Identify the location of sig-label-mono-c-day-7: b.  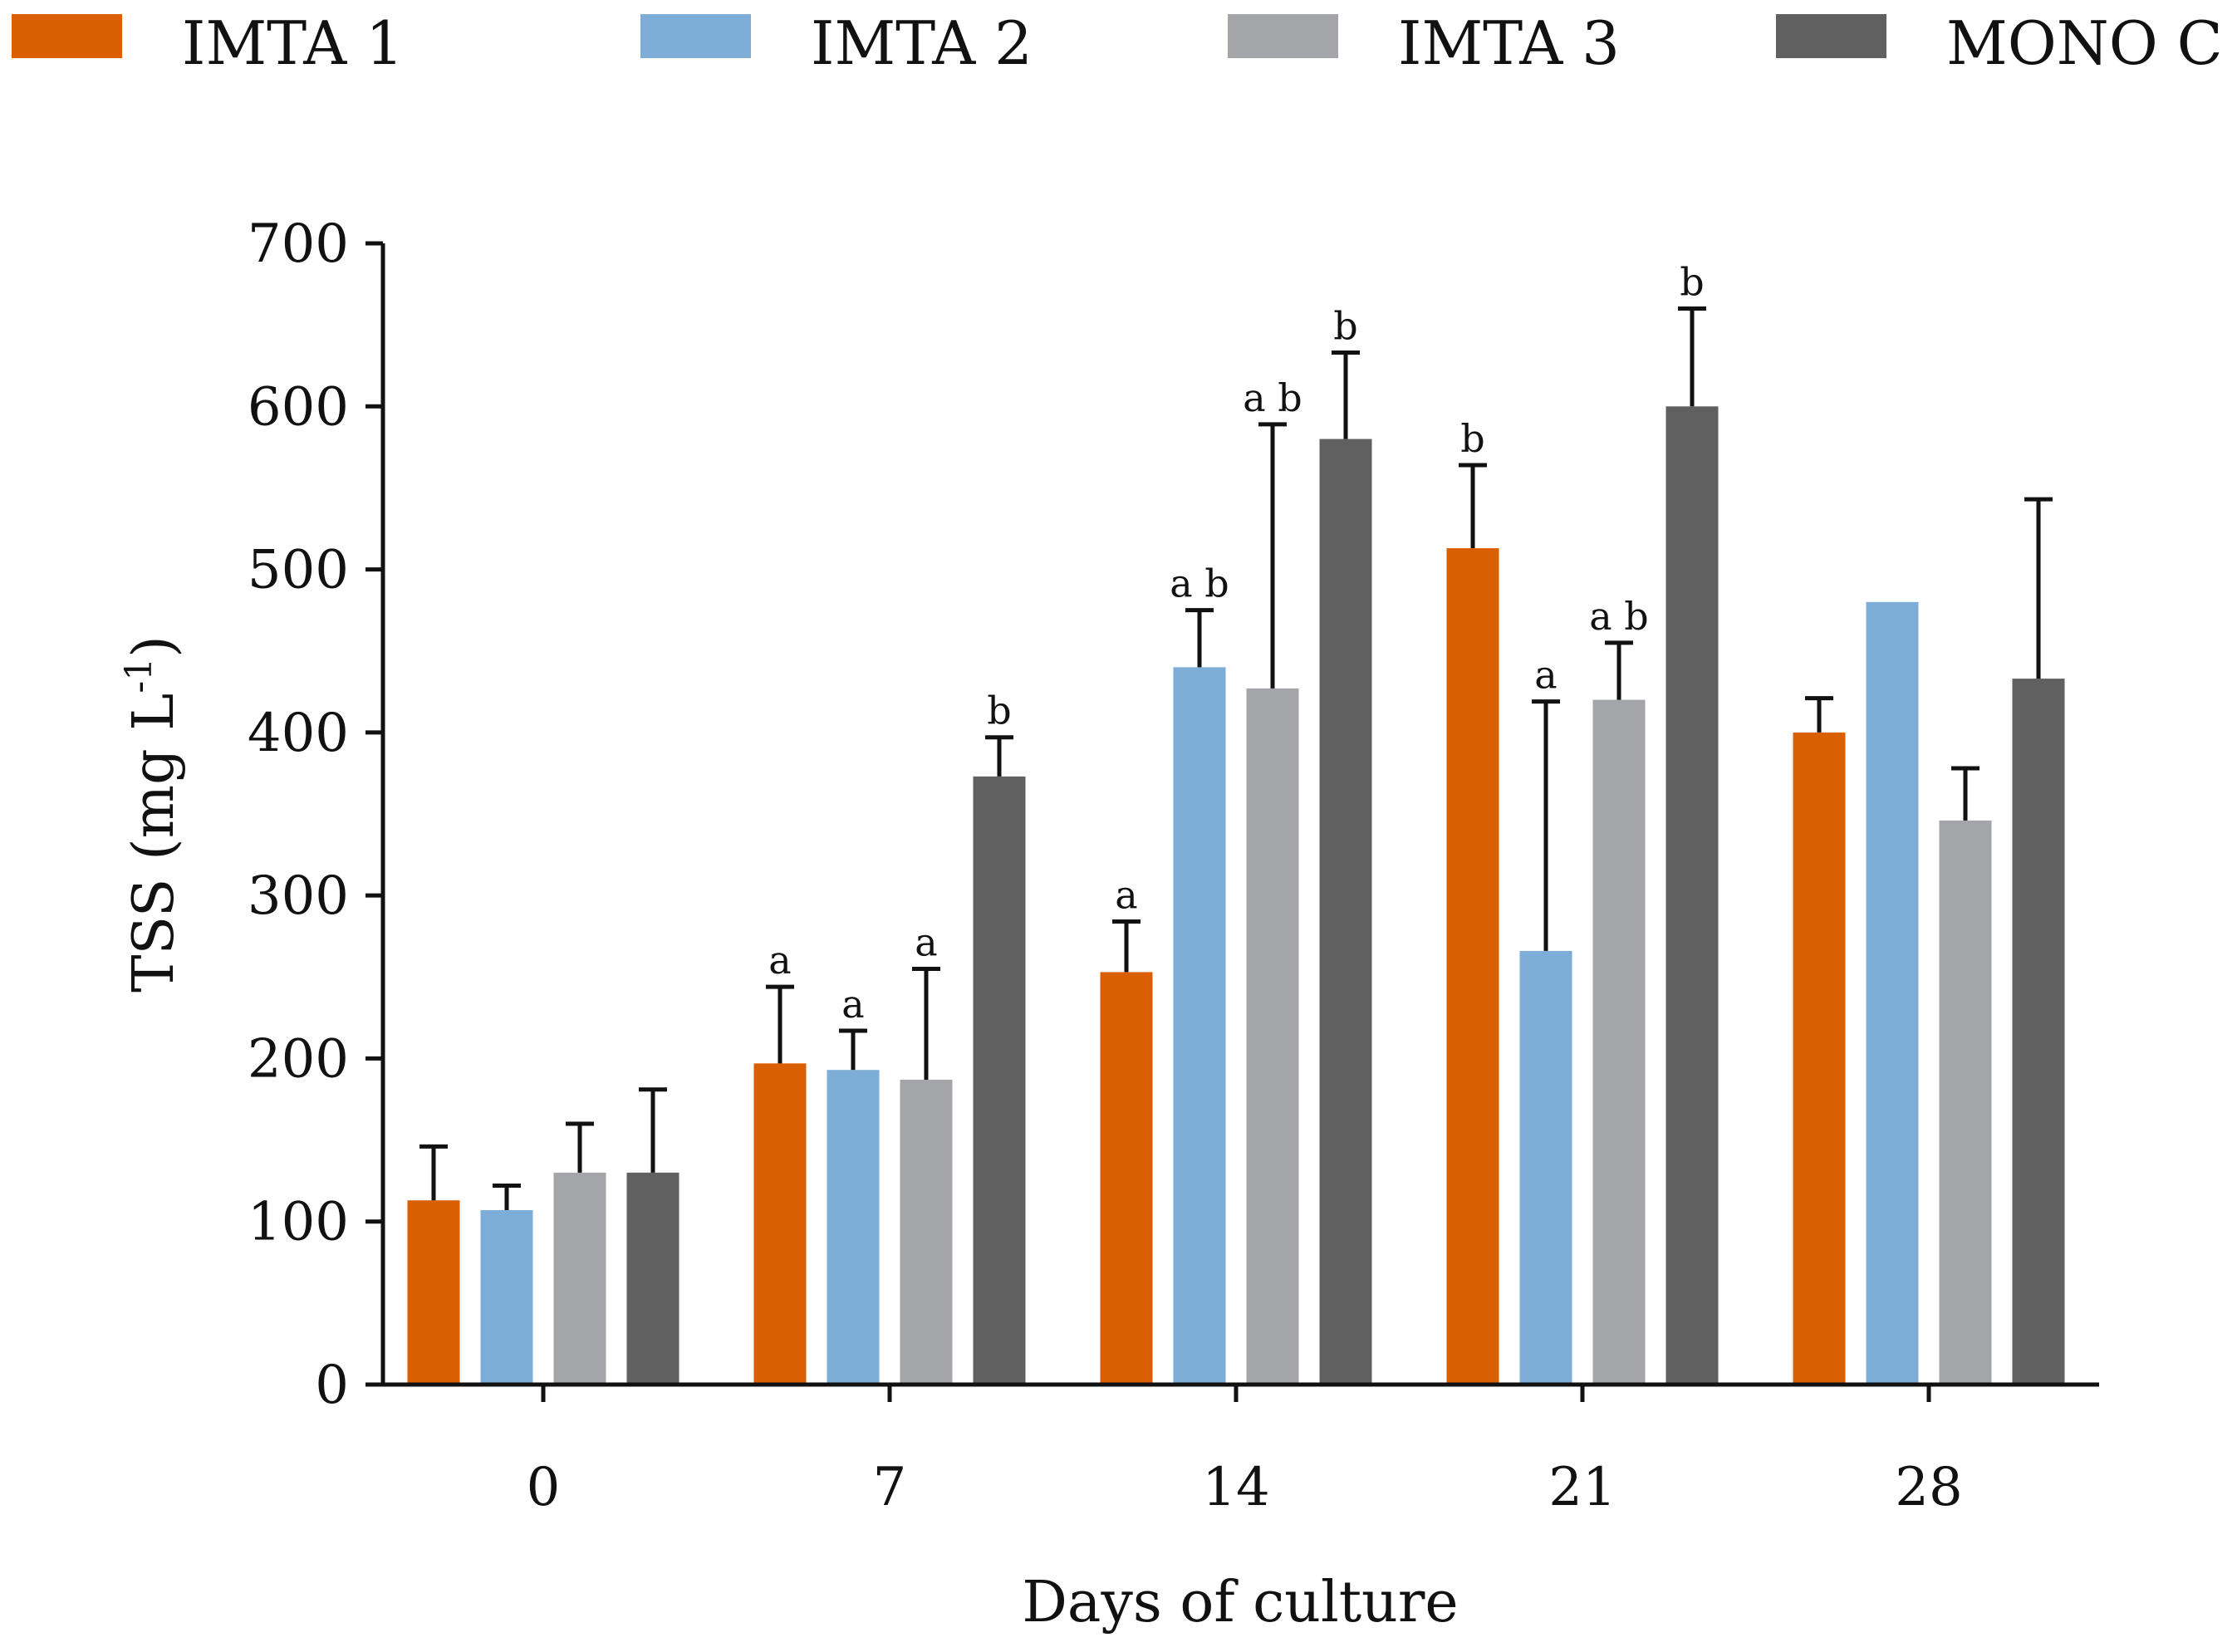
(999, 711).